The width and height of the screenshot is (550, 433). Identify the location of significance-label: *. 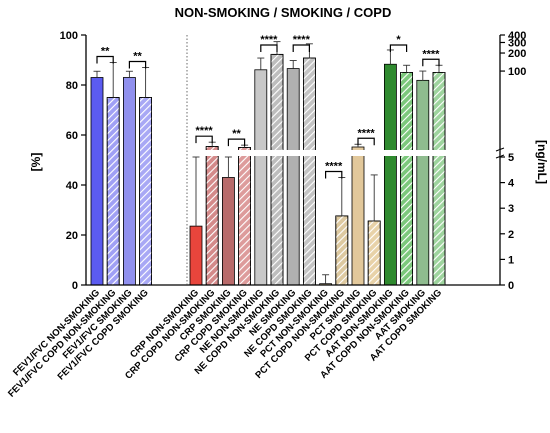
(398, 40).